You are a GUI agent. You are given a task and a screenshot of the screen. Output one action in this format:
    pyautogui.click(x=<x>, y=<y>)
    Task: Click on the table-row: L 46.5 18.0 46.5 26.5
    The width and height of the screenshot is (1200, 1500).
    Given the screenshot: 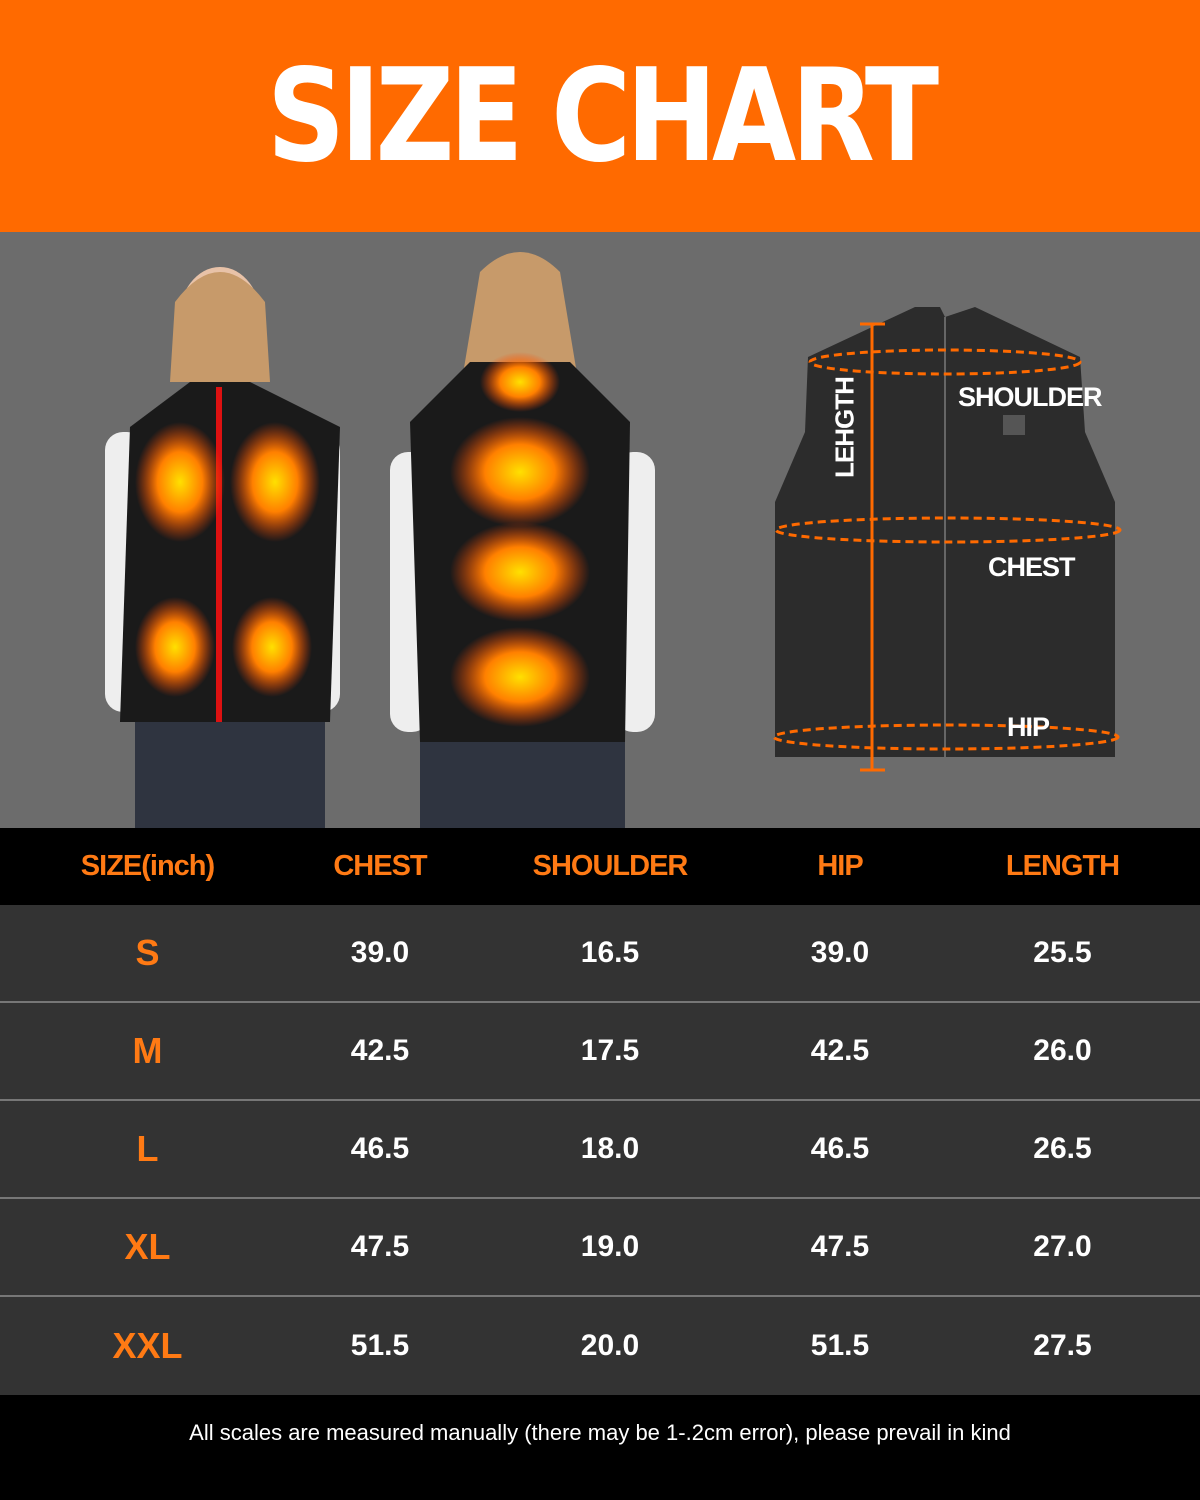 What is the action you would take?
    pyautogui.click(x=600, y=1150)
    